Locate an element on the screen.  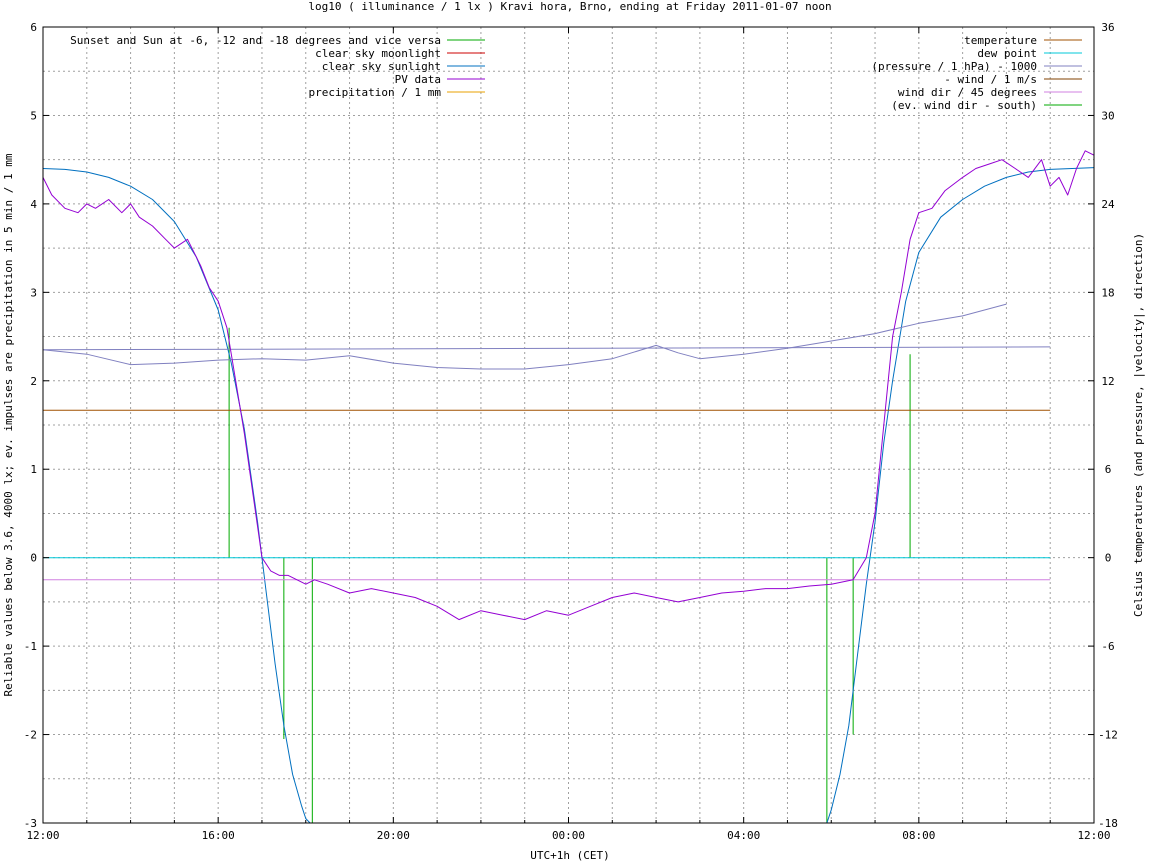
x-tick-label: 00:00 is located at coordinates (568, 835).